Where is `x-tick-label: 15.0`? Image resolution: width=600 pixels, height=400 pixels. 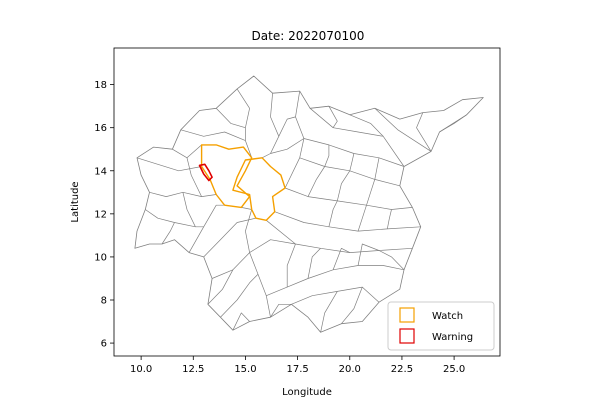
x-tick-label: 15.0 is located at coordinates (245, 369).